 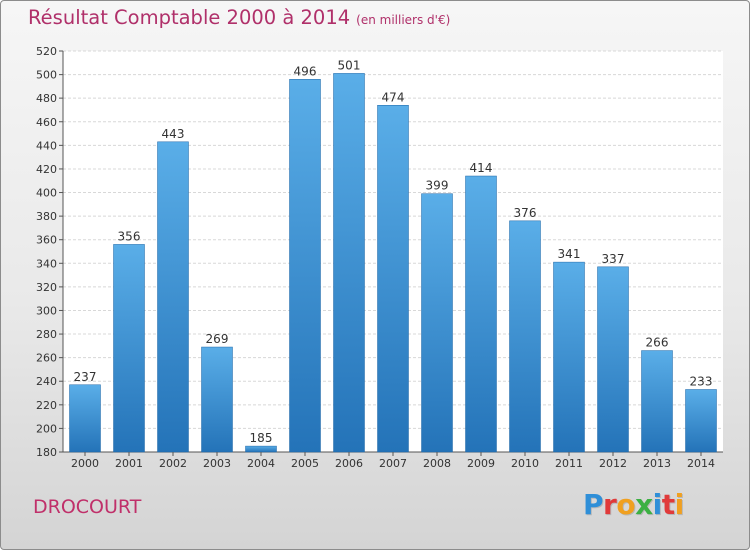 I want to click on y-tick-label: 180, so click(x=46, y=452).